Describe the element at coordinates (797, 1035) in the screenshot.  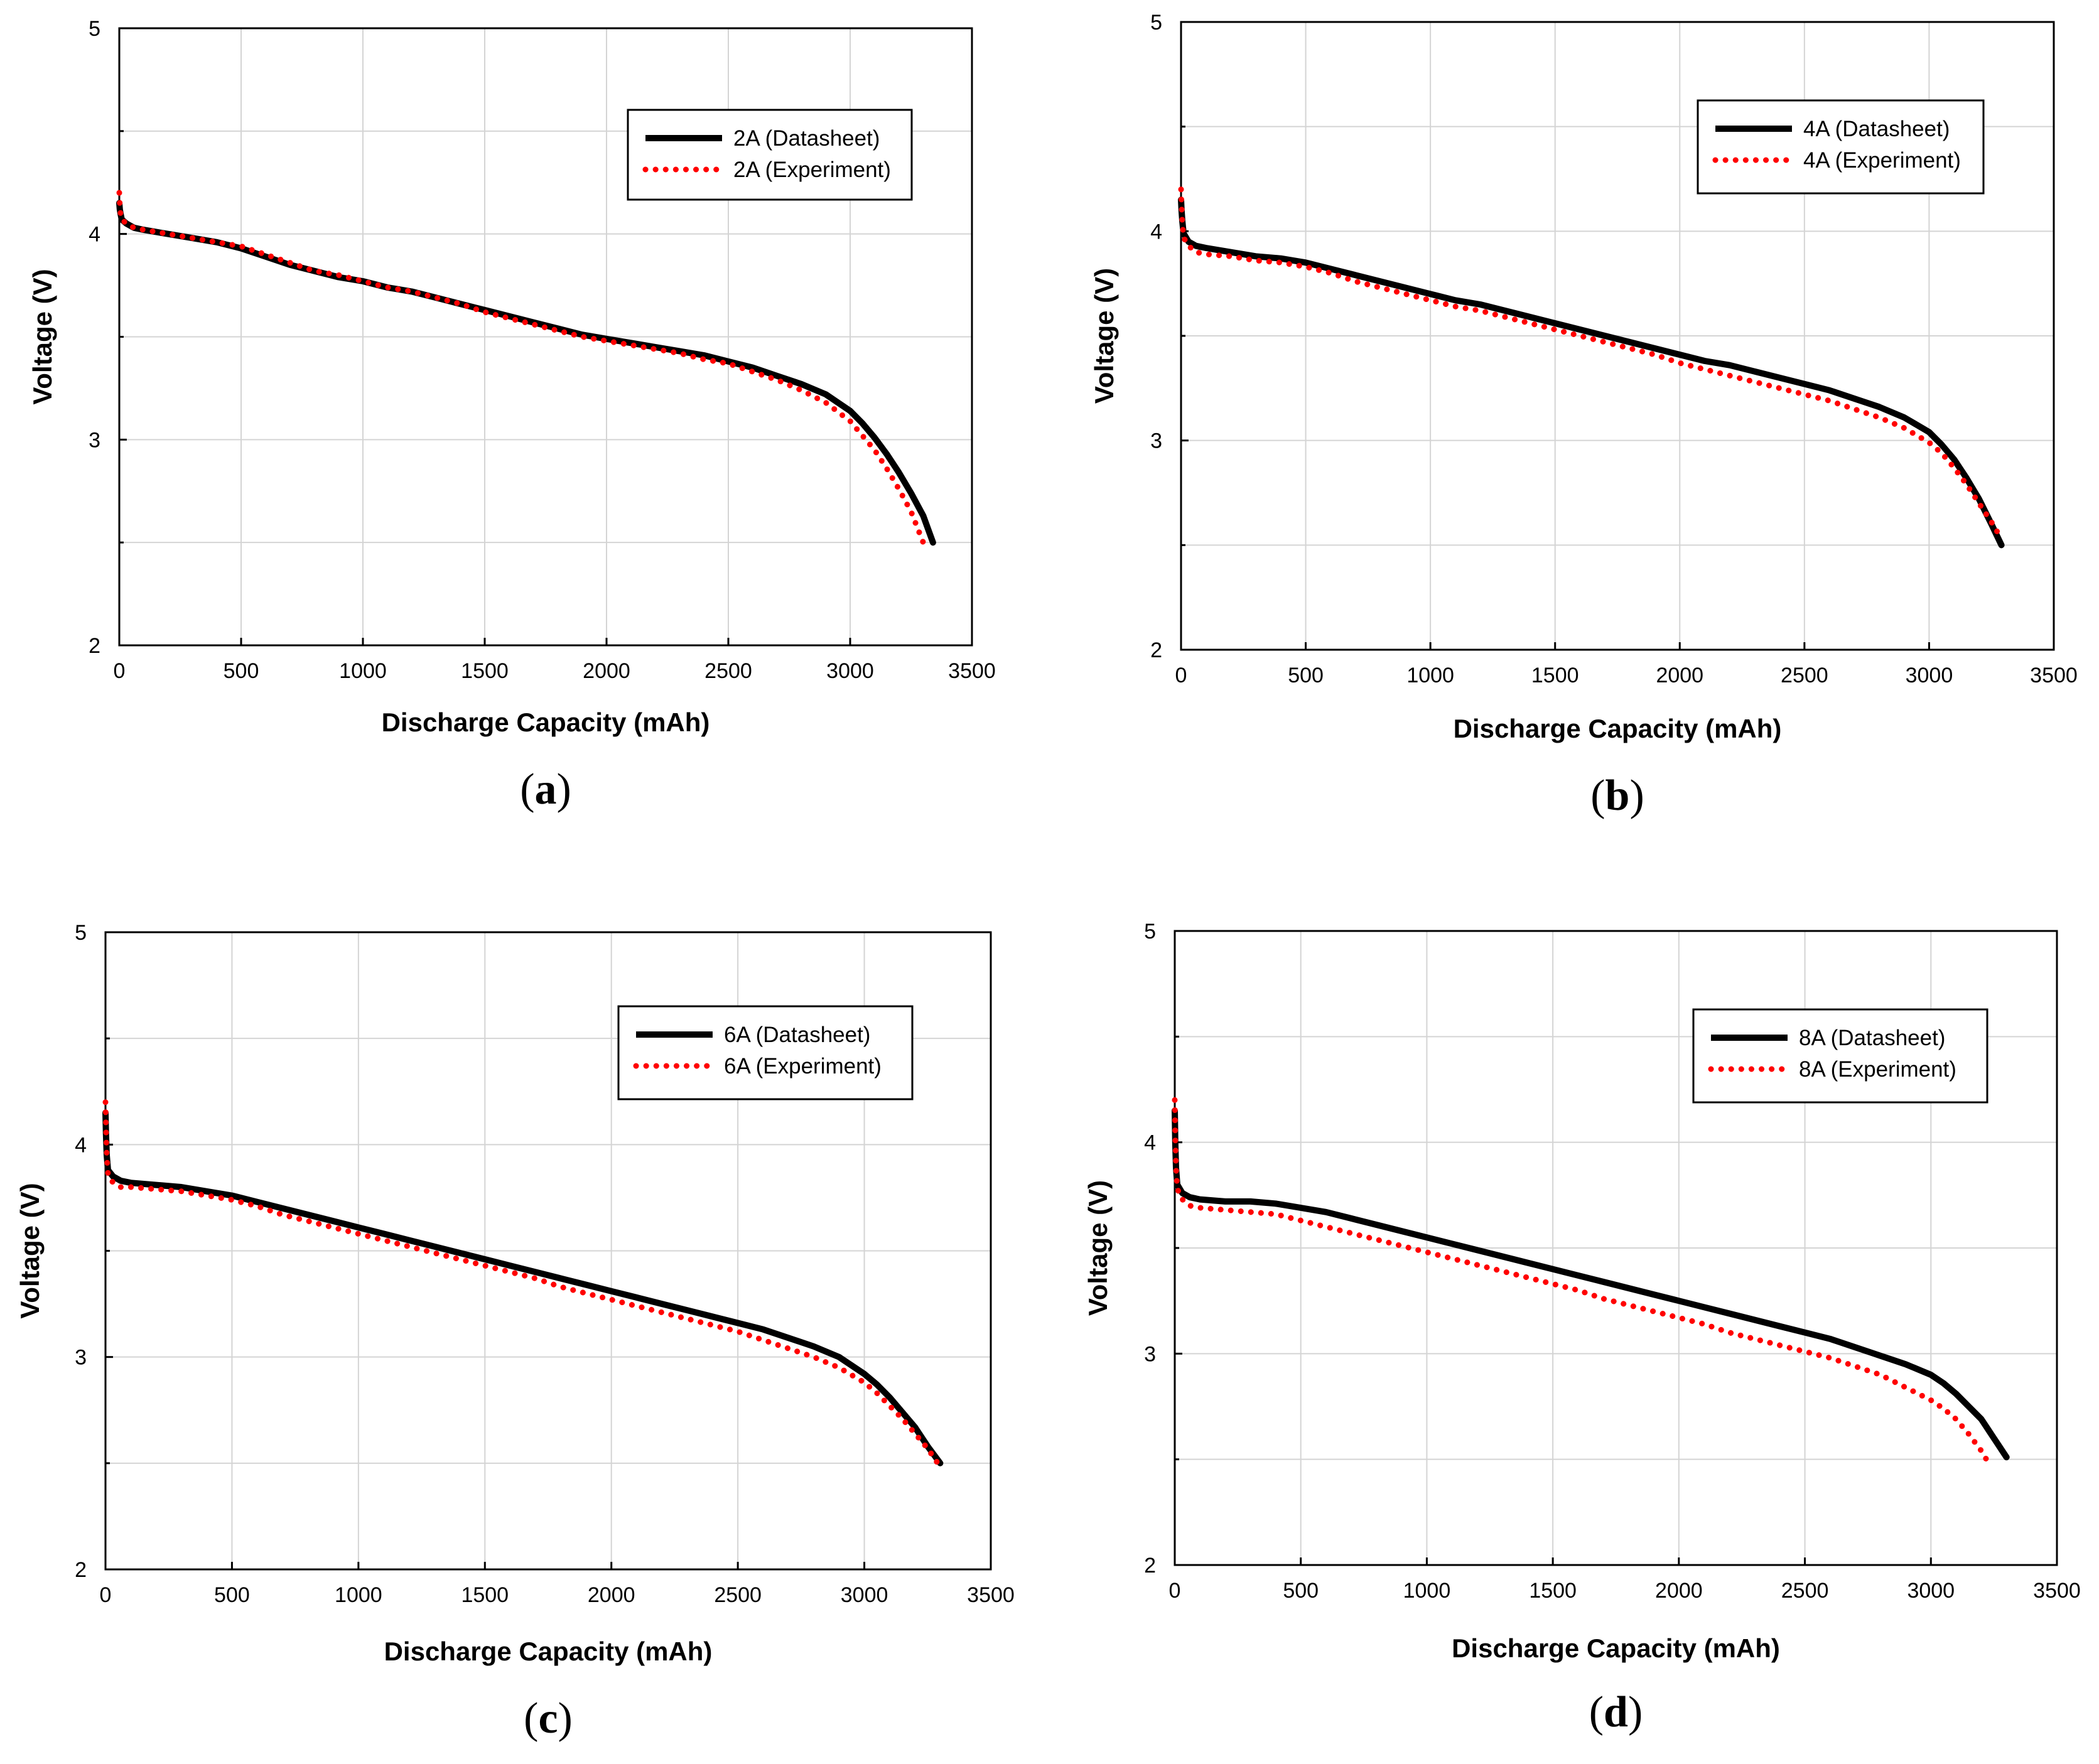
I see `legend-label: 6A (Datasheet)` at that location.